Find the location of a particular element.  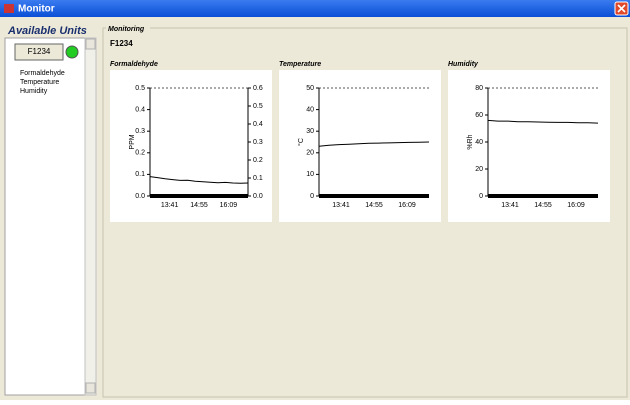

unit-list is located at coordinates (45, 216).